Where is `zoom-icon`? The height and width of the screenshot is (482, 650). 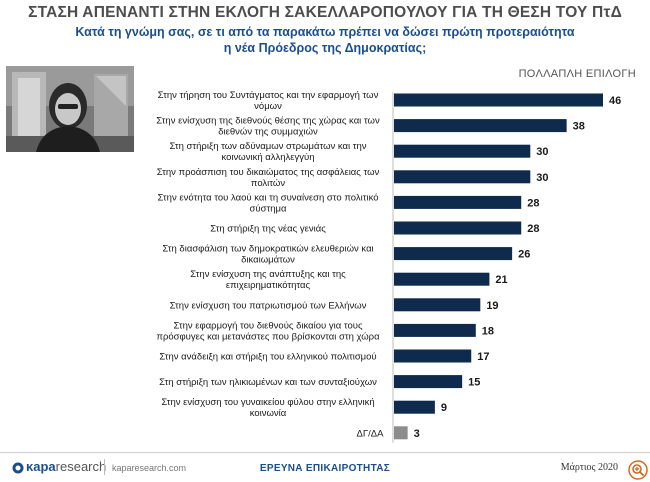 zoom-icon is located at coordinates (638, 470).